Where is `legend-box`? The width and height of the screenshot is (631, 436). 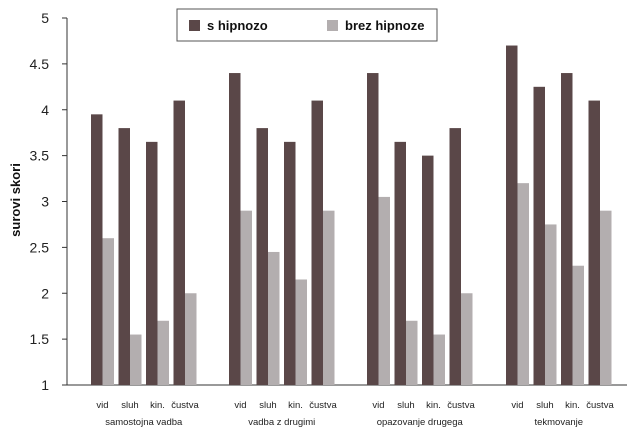 legend-box is located at coordinates (307, 25).